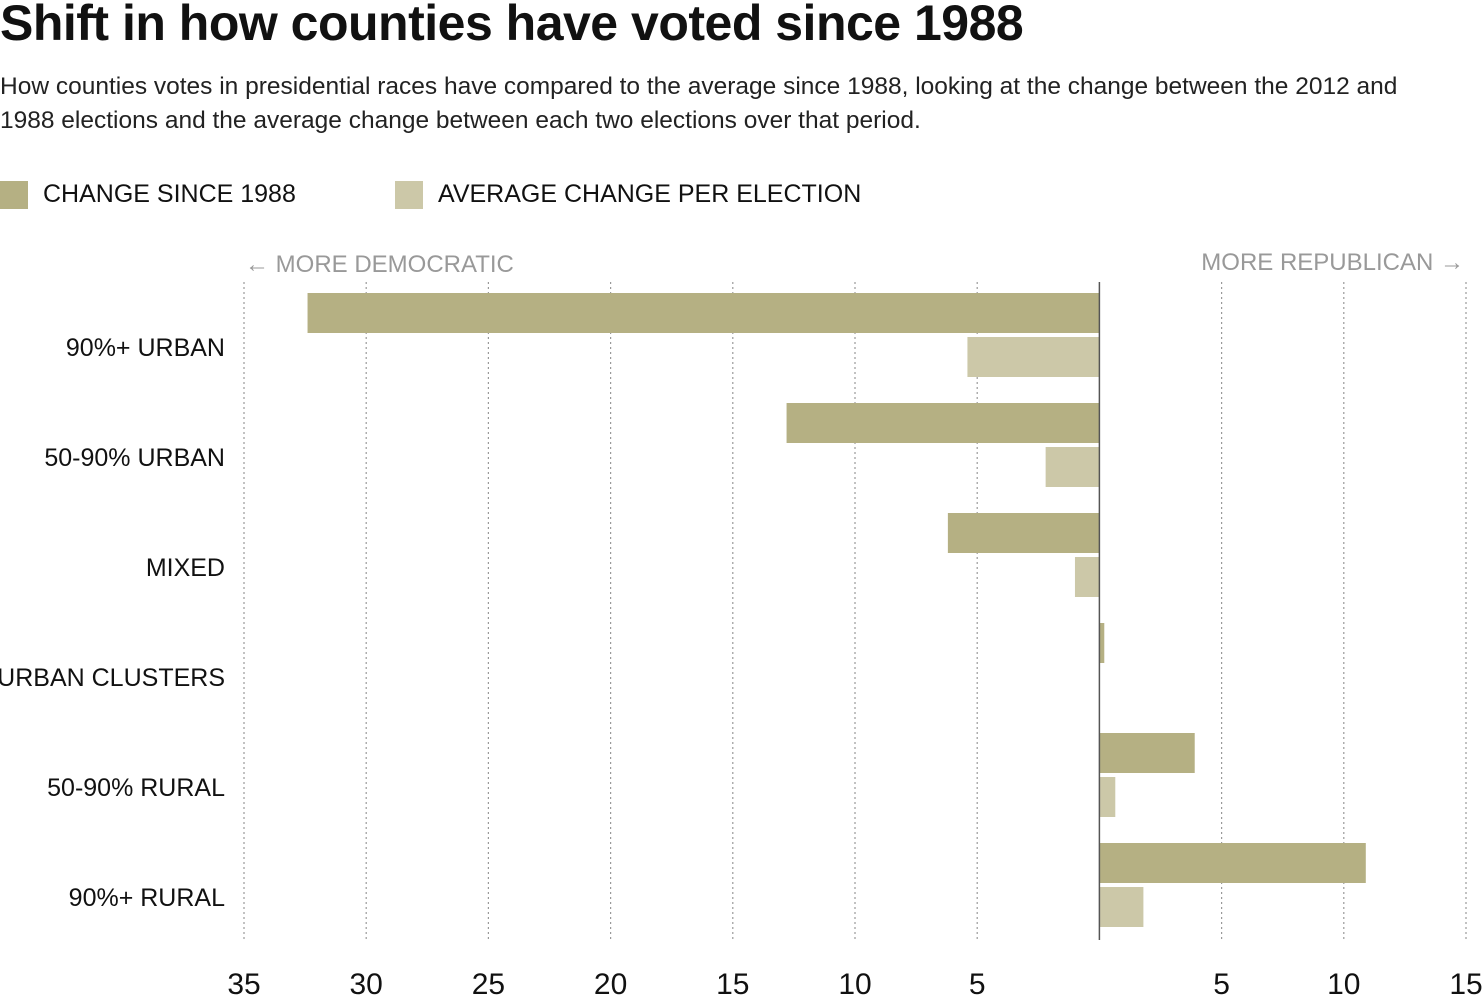 The image size is (1484, 1002). What do you see at coordinates (185, 568) in the screenshot?
I see `category-label: MIXED` at bounding box center [185, 568].